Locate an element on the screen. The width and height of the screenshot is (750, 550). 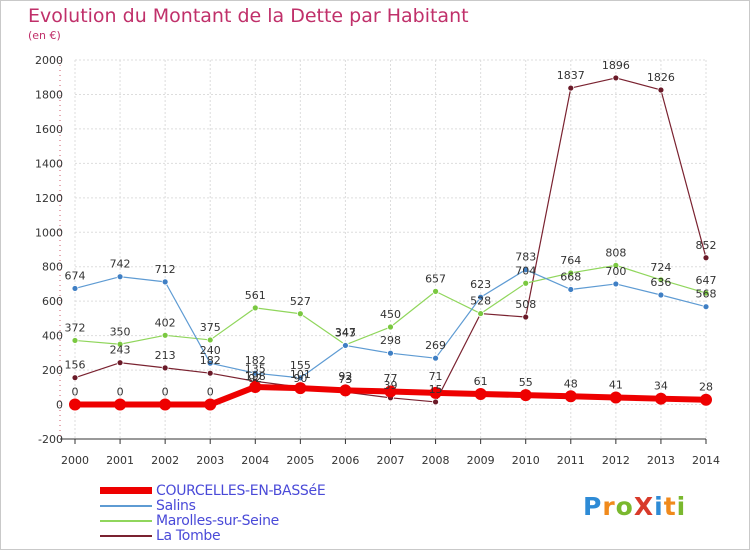
data-label: 527 is located at coordinates (300, 301).